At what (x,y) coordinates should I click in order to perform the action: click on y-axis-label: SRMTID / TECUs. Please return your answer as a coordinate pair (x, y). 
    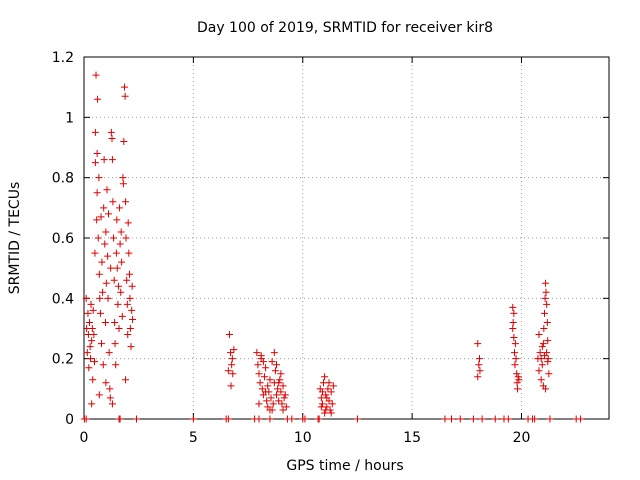
    Looking at the image, I should click on (15, 238).